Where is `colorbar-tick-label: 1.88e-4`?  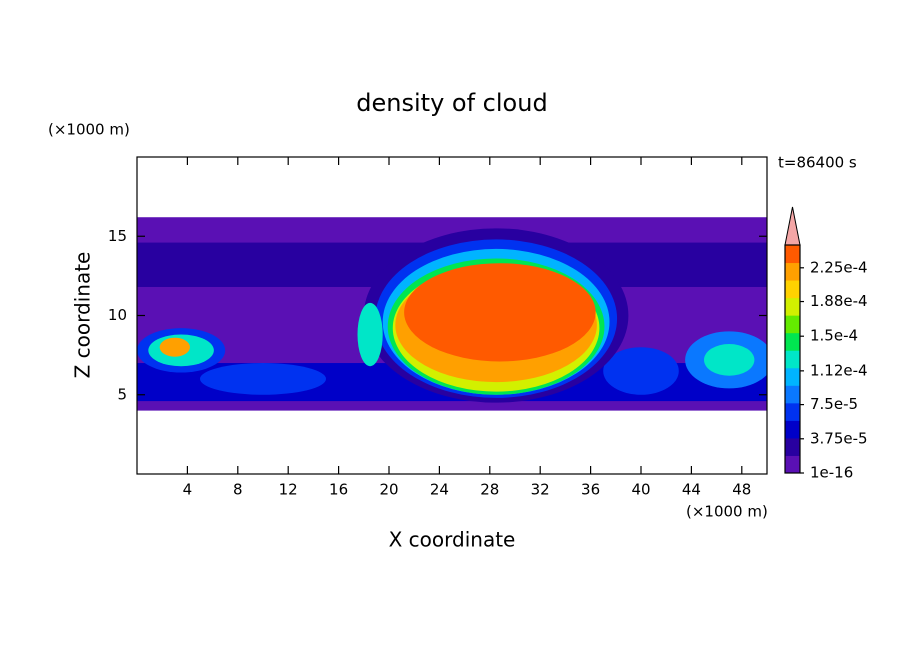
colorbar-tick-label: 1.88e-4 is located at coordinates (839, 301).